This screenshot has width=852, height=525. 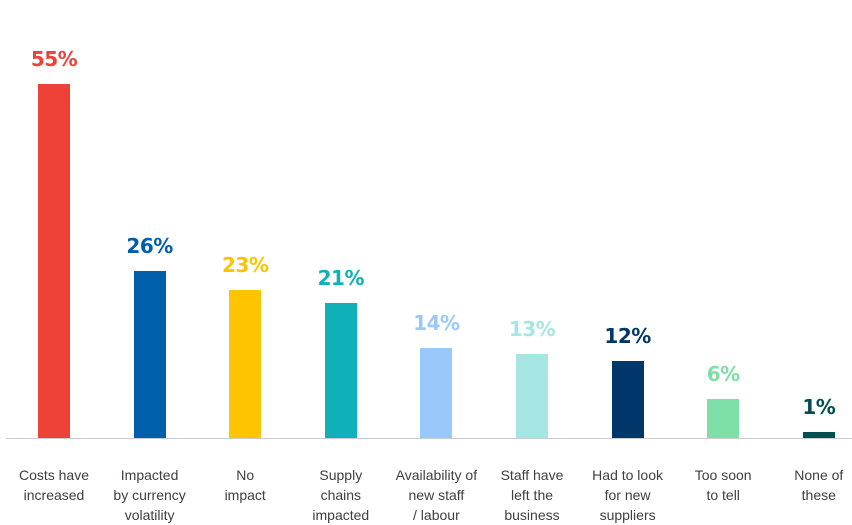 What do you see at coordinates (532, 495) in the screenshot?
I see `category-label: Staff have left the business` at bounding box center [532, 495].